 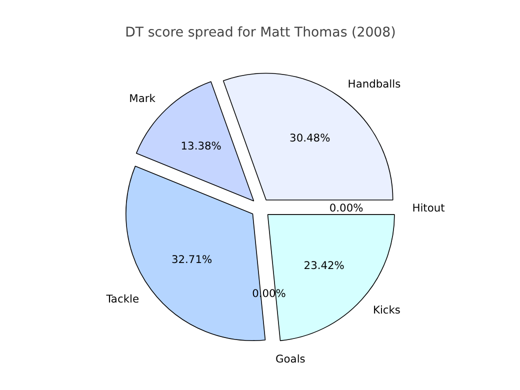 I want to click on category-label: Hitout, so click(x=428, y=208).